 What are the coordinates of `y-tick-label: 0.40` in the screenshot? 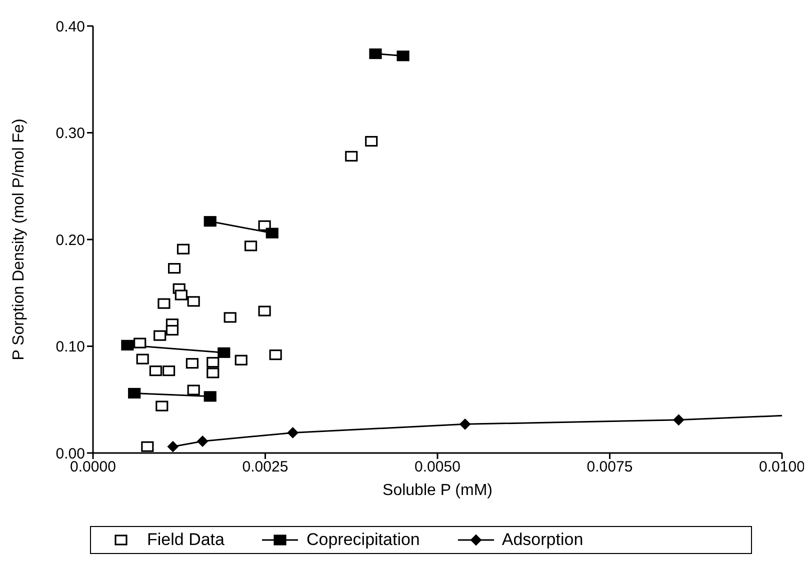 It's located at (70, 27).